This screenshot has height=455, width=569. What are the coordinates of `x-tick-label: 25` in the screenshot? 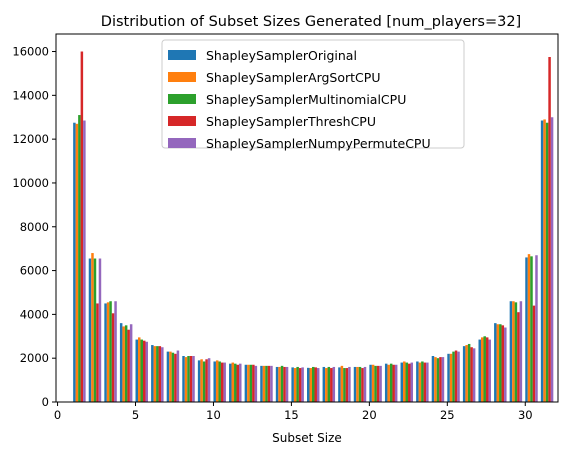 It's located at (447, 415).